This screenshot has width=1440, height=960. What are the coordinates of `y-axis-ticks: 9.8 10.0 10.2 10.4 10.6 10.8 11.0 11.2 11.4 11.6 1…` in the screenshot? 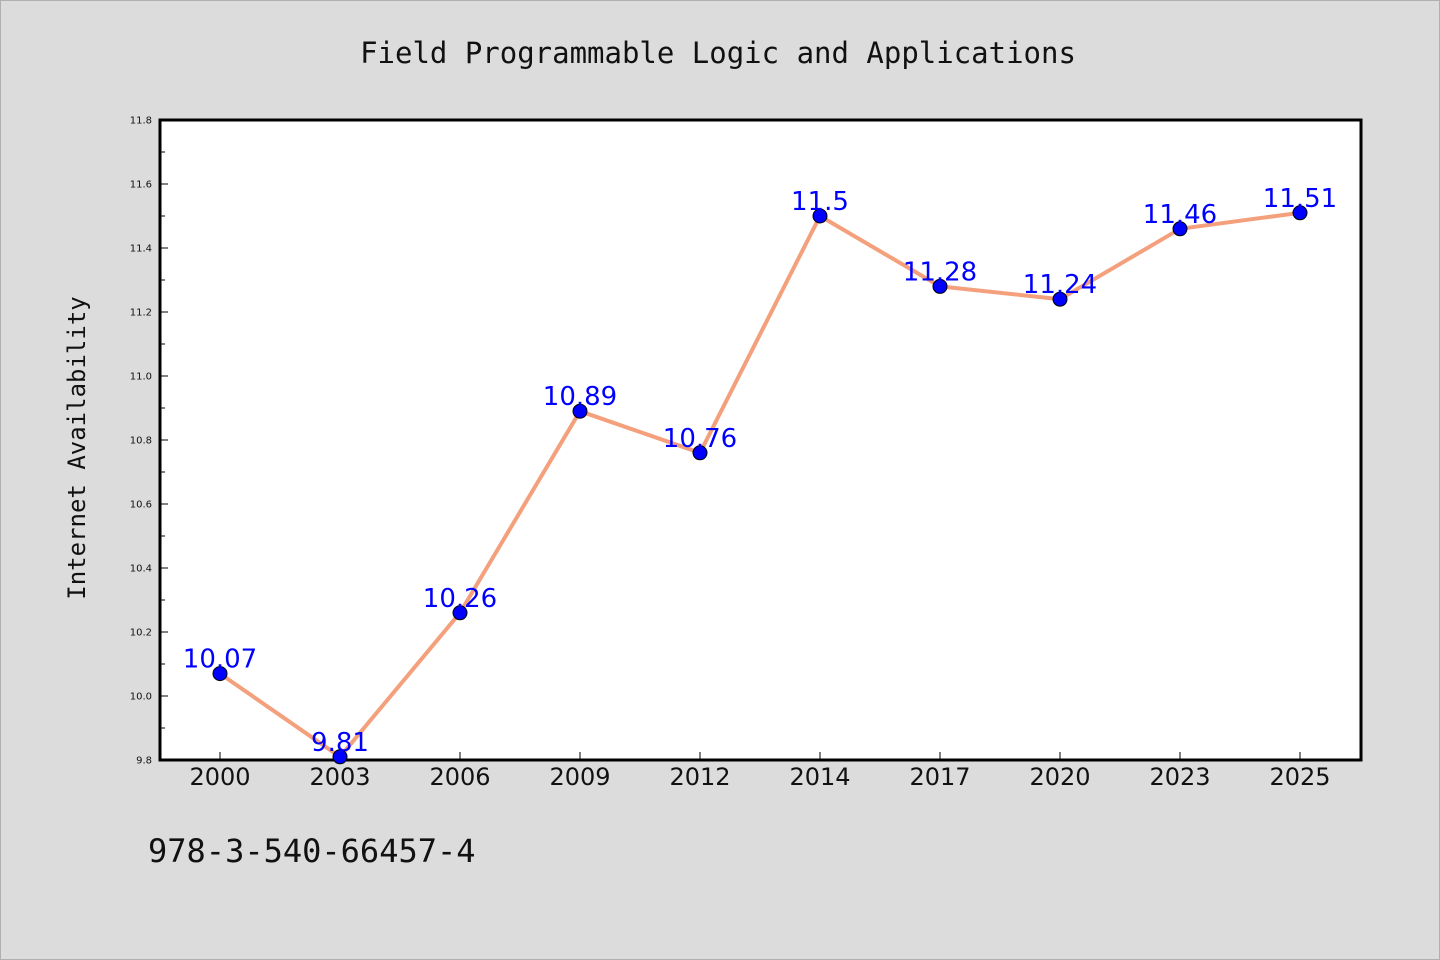 It's located at (149, 441).